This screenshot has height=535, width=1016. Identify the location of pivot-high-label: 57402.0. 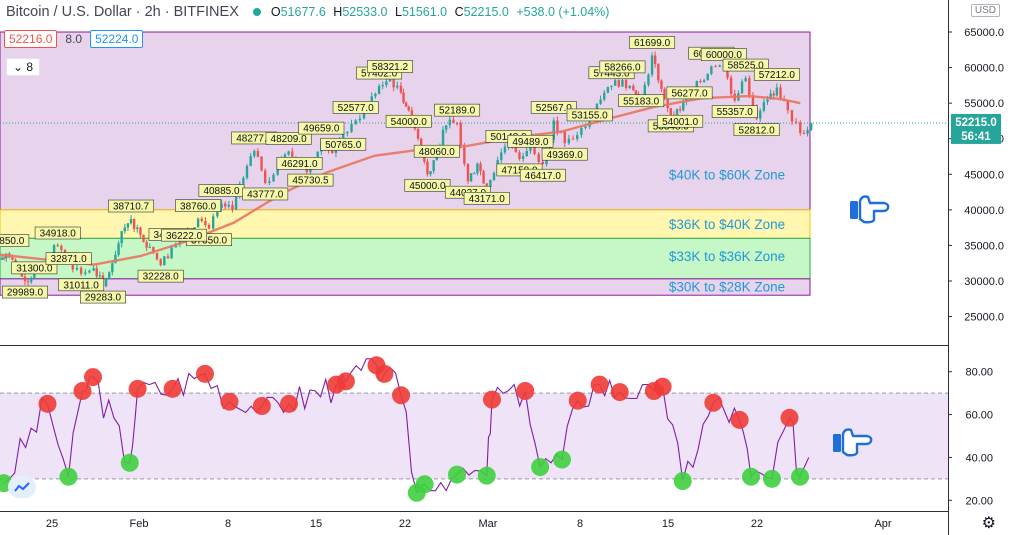
(379, 74).